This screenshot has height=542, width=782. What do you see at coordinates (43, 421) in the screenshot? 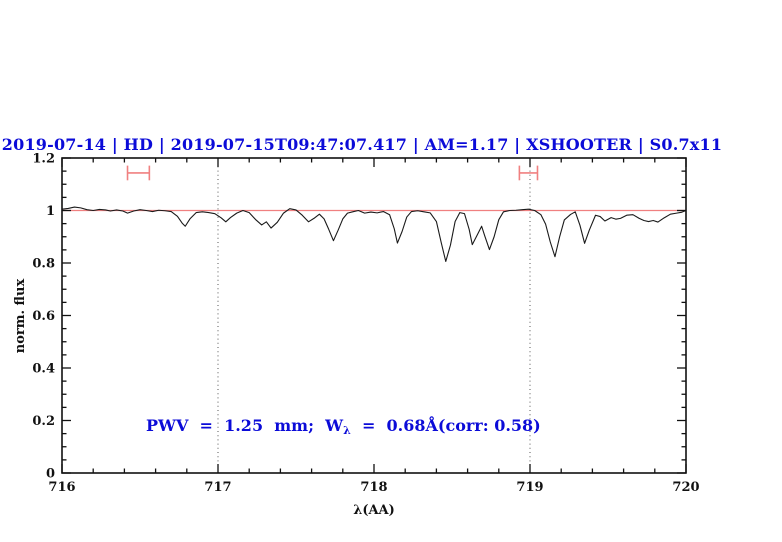
I see `y-tick-label: 0.2` at bounding box center [43, 421].